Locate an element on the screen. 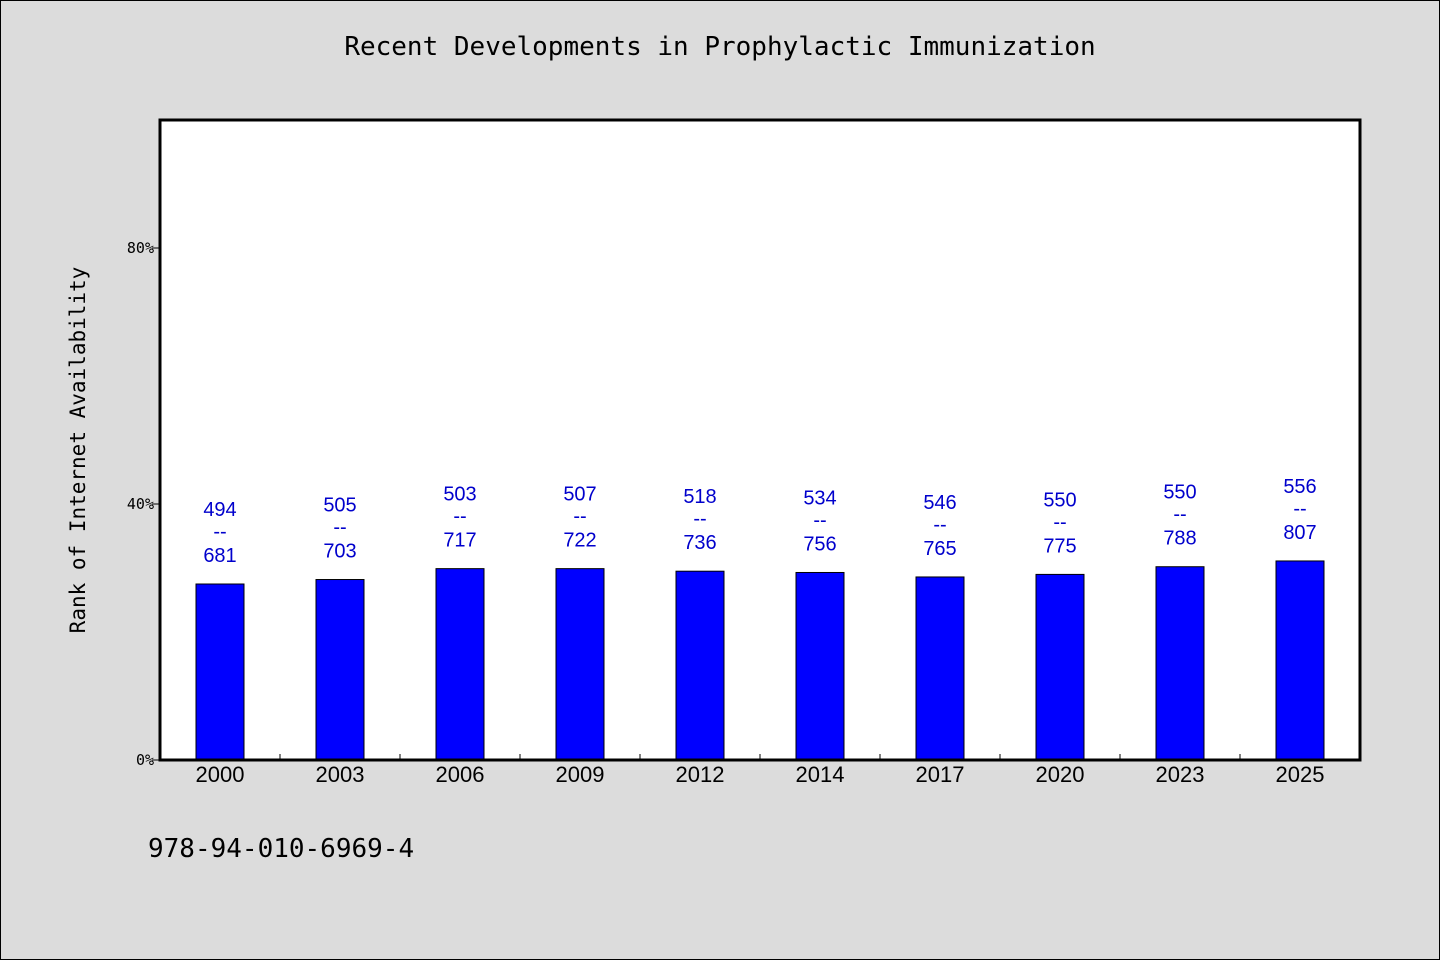 The image size is (1440, 960). data-label-top-2017: 546 is located at coordinates (939, 503).